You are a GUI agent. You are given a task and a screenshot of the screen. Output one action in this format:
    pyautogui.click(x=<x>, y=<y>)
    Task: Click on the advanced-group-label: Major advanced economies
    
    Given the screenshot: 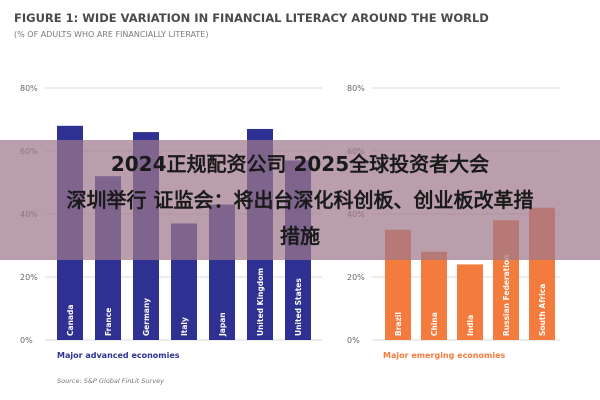 What is the action you would take?
    pyautogui.click(x=118, y=355)
    